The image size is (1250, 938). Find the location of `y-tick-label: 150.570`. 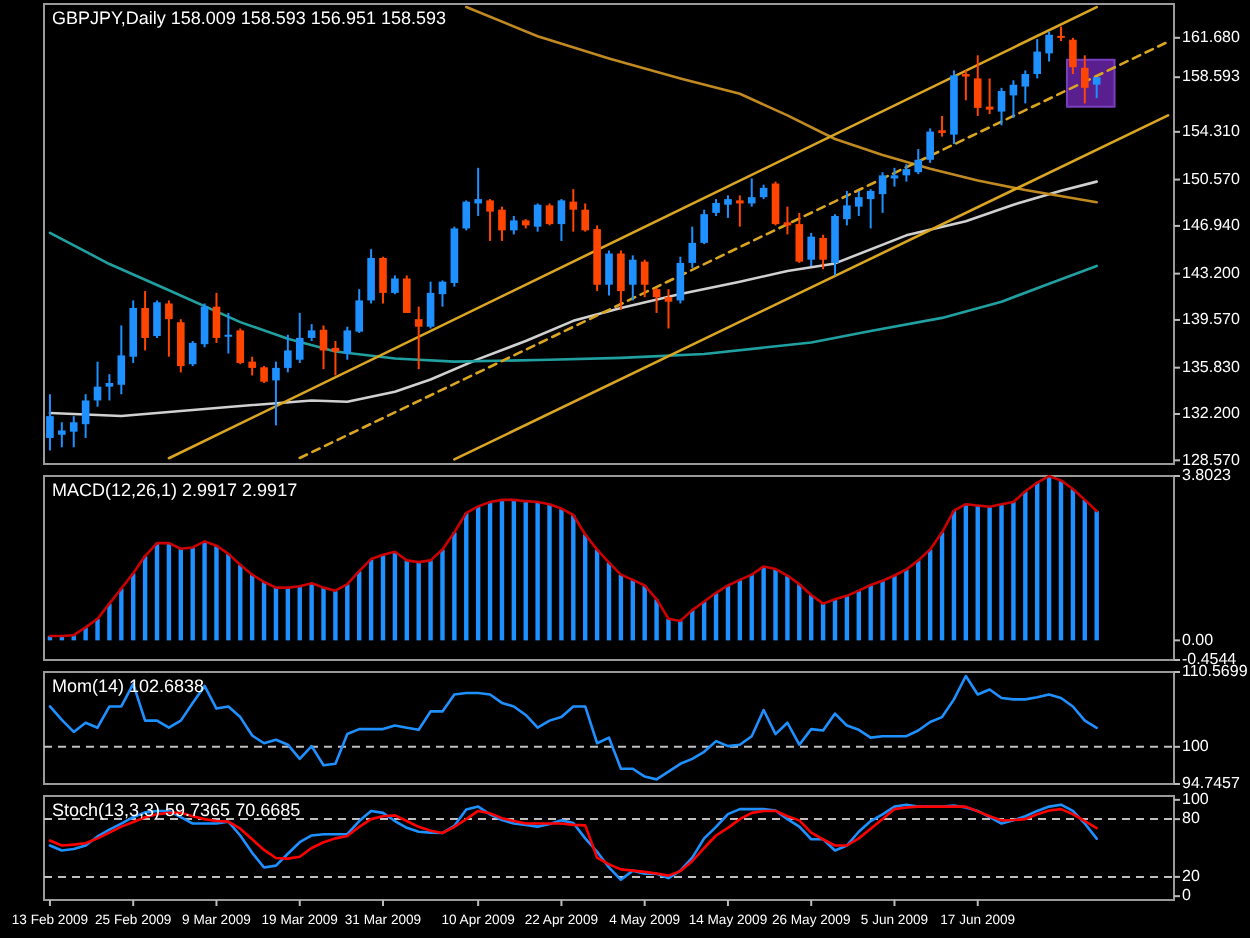

y-tick-label: 150.570 is located at coordinates (1211, 178).